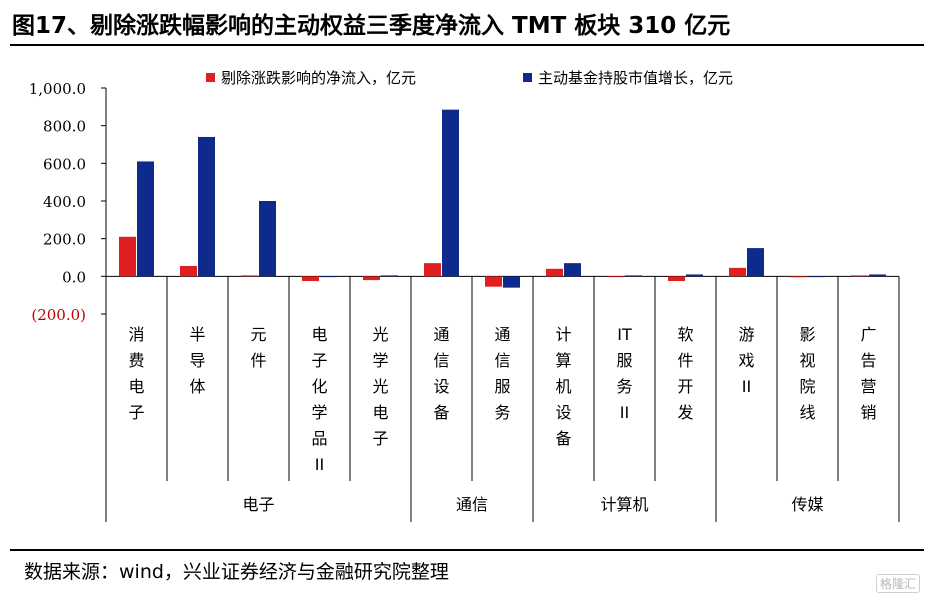  Describe the element at coordinates (136, 373) in the screenshot. I see `category-label-0: 消费电子` at that location.